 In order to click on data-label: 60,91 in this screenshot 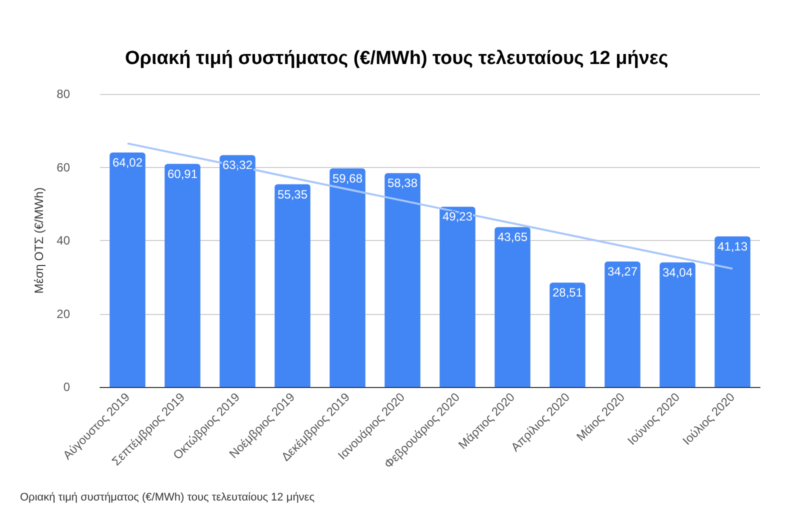, I will do `click(182, 173)`.